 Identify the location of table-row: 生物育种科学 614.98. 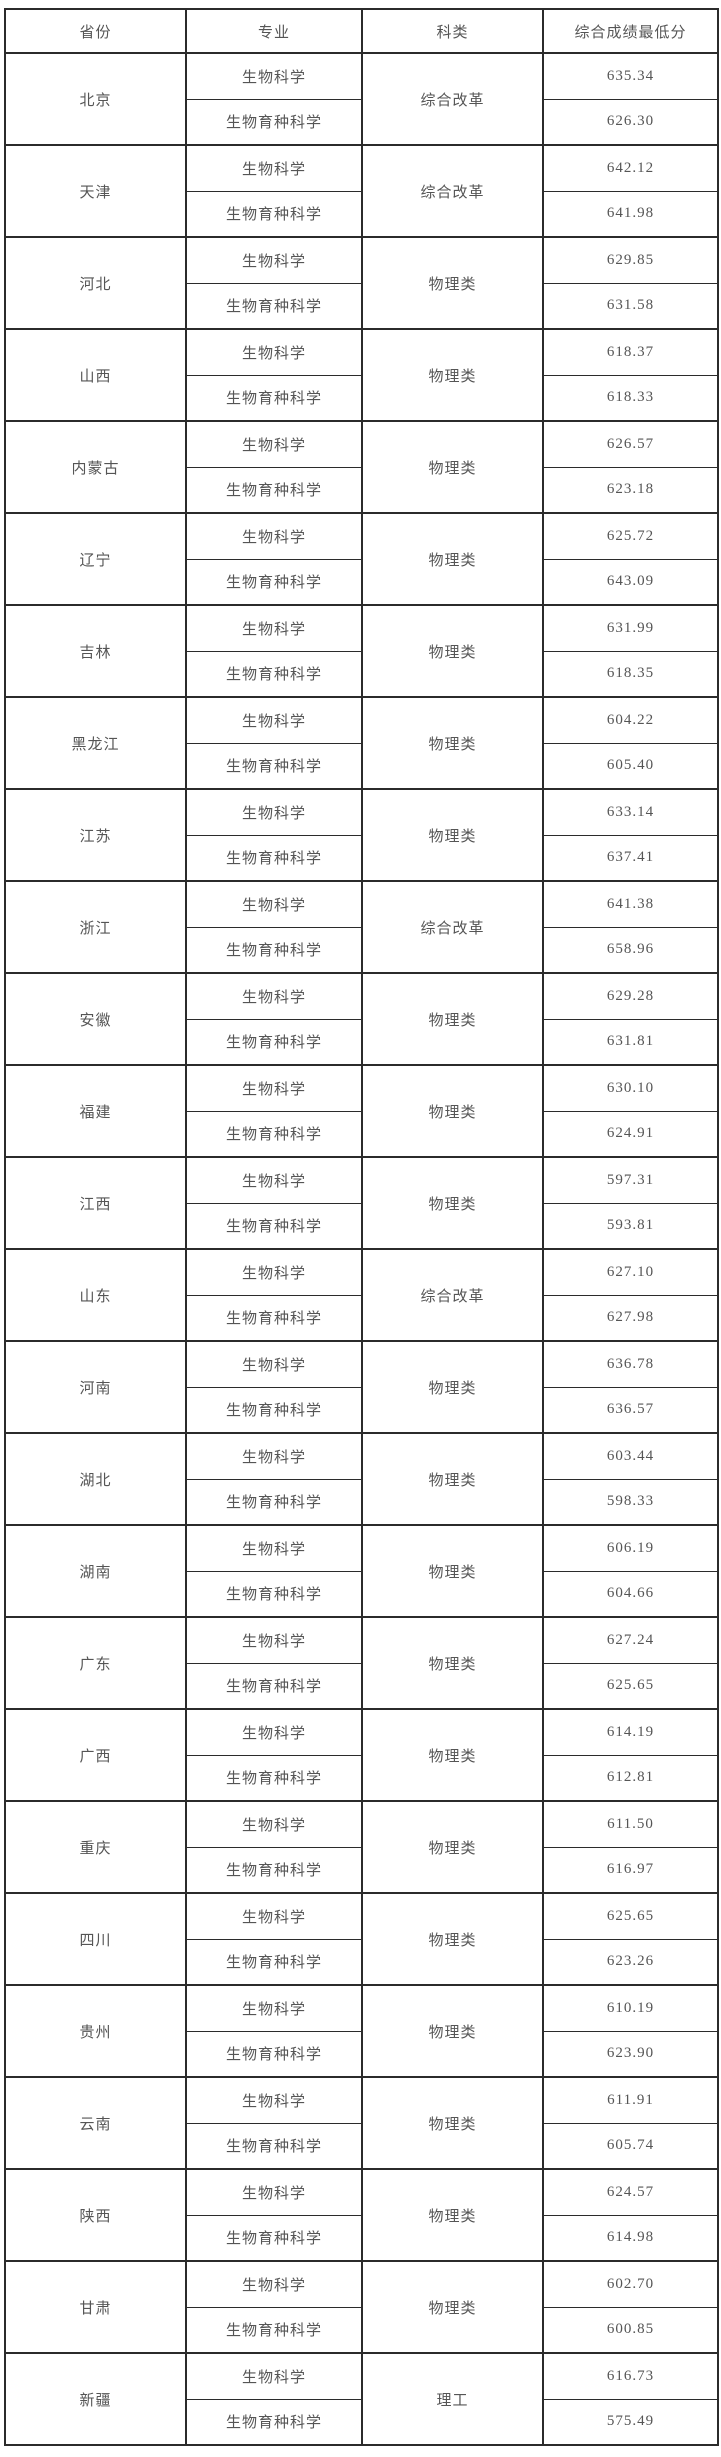
(362, 2238).